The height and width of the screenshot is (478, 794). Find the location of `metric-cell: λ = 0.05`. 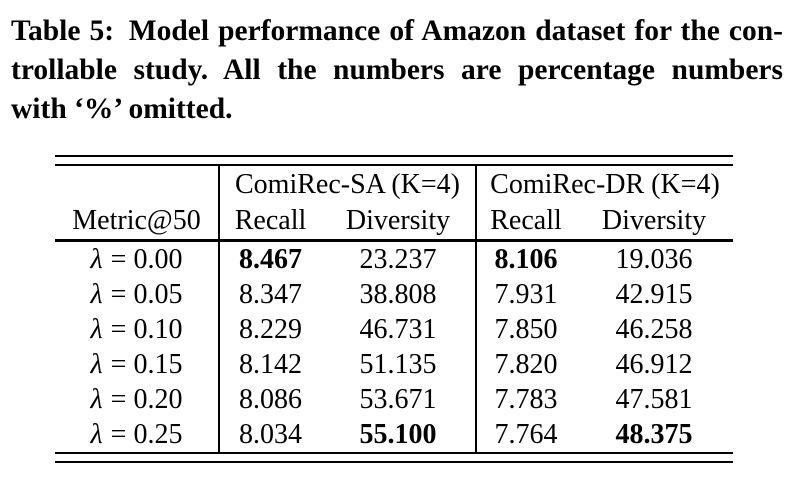

metric-cell: λ = 0.05 is located at coordinates (136, 294).